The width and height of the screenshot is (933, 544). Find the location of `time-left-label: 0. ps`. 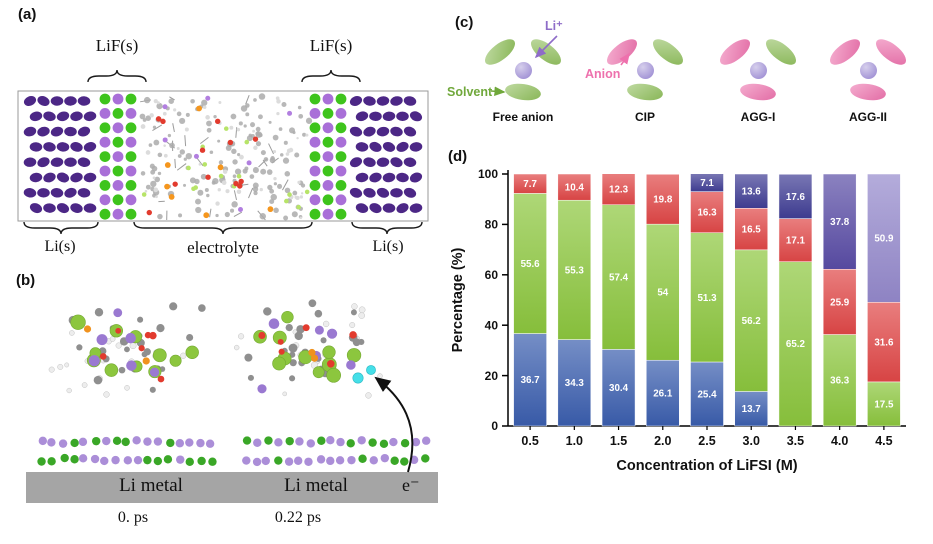

time-left-label: 0. ps is located at coordinates (133, 517).